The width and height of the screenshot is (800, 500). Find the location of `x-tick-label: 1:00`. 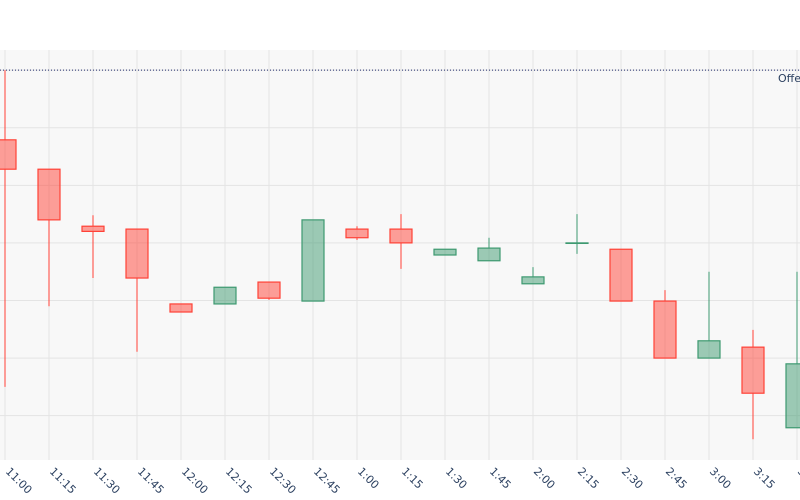

x-tick-label: 1:00 is located at coordinates (368, 478).